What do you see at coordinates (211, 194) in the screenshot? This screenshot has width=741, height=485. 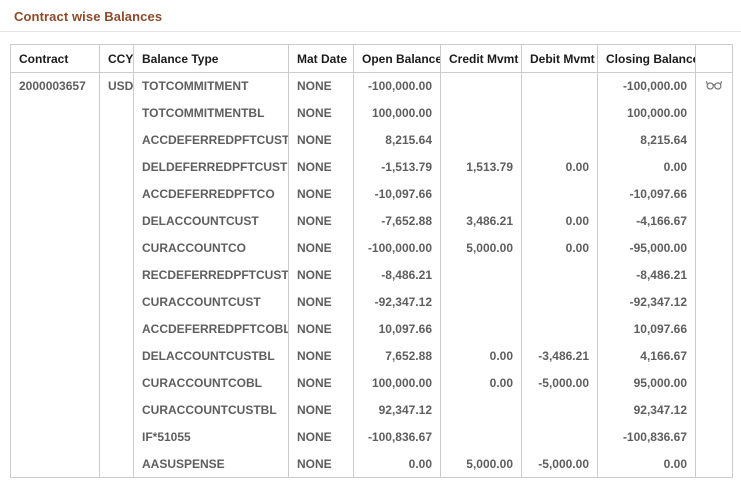 I see `cell-balance-type: ACCDEFERREDPFTCO` at bounding box center [211, 194].